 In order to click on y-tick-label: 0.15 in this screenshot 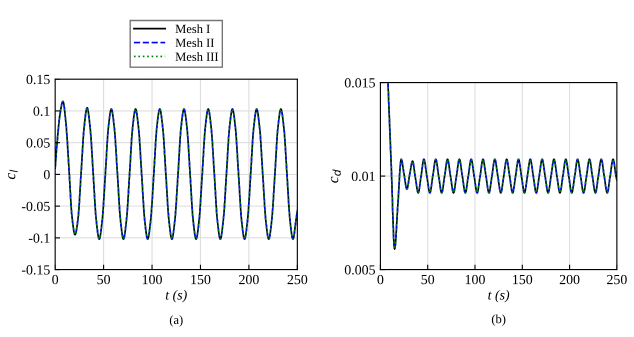, I will do `click(38, 79)`.